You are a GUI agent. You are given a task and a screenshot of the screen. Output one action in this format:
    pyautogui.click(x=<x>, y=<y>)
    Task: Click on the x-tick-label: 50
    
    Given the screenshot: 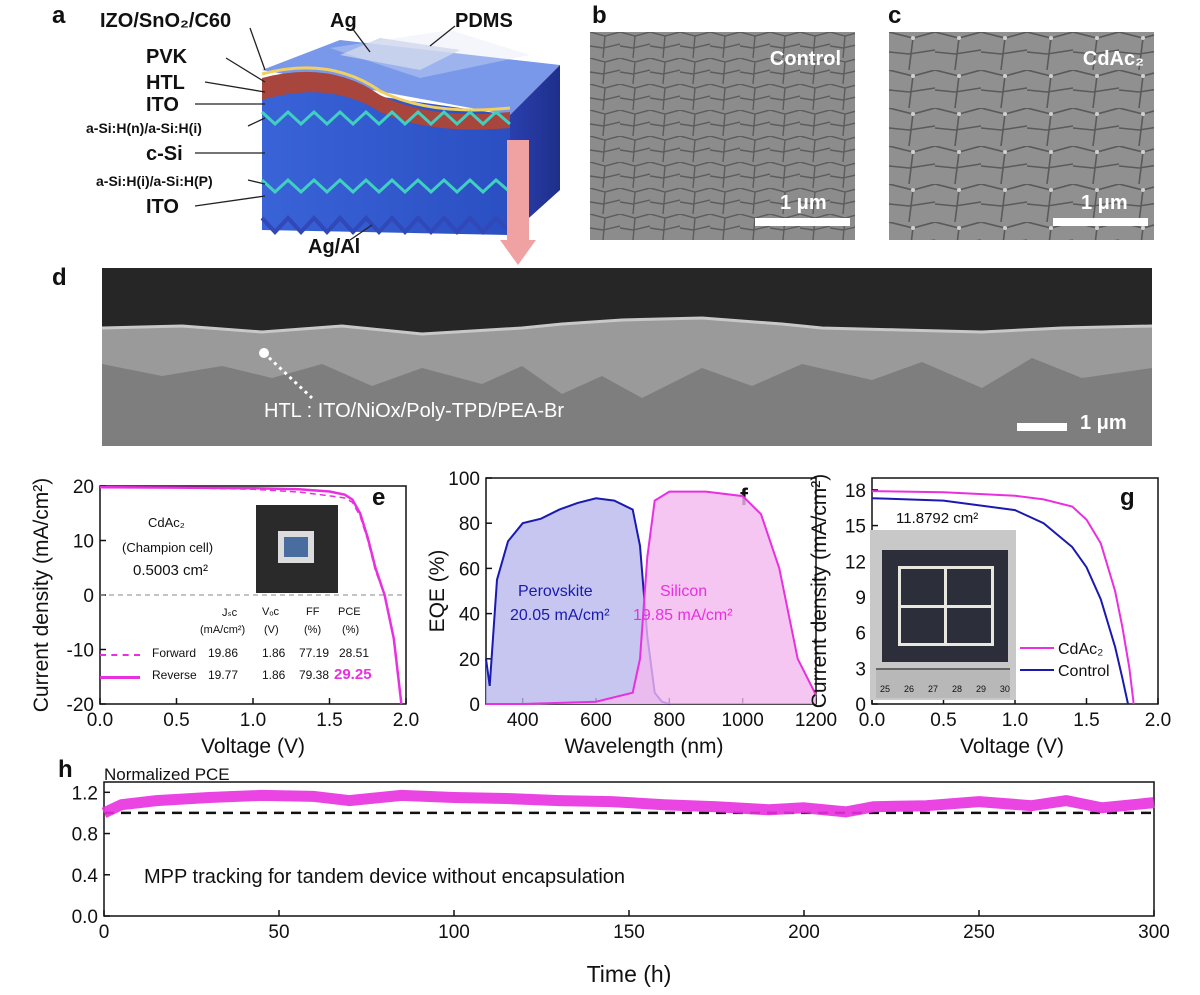 What is the action you would take?
    pyautogui.click(x=278, y=932)
    